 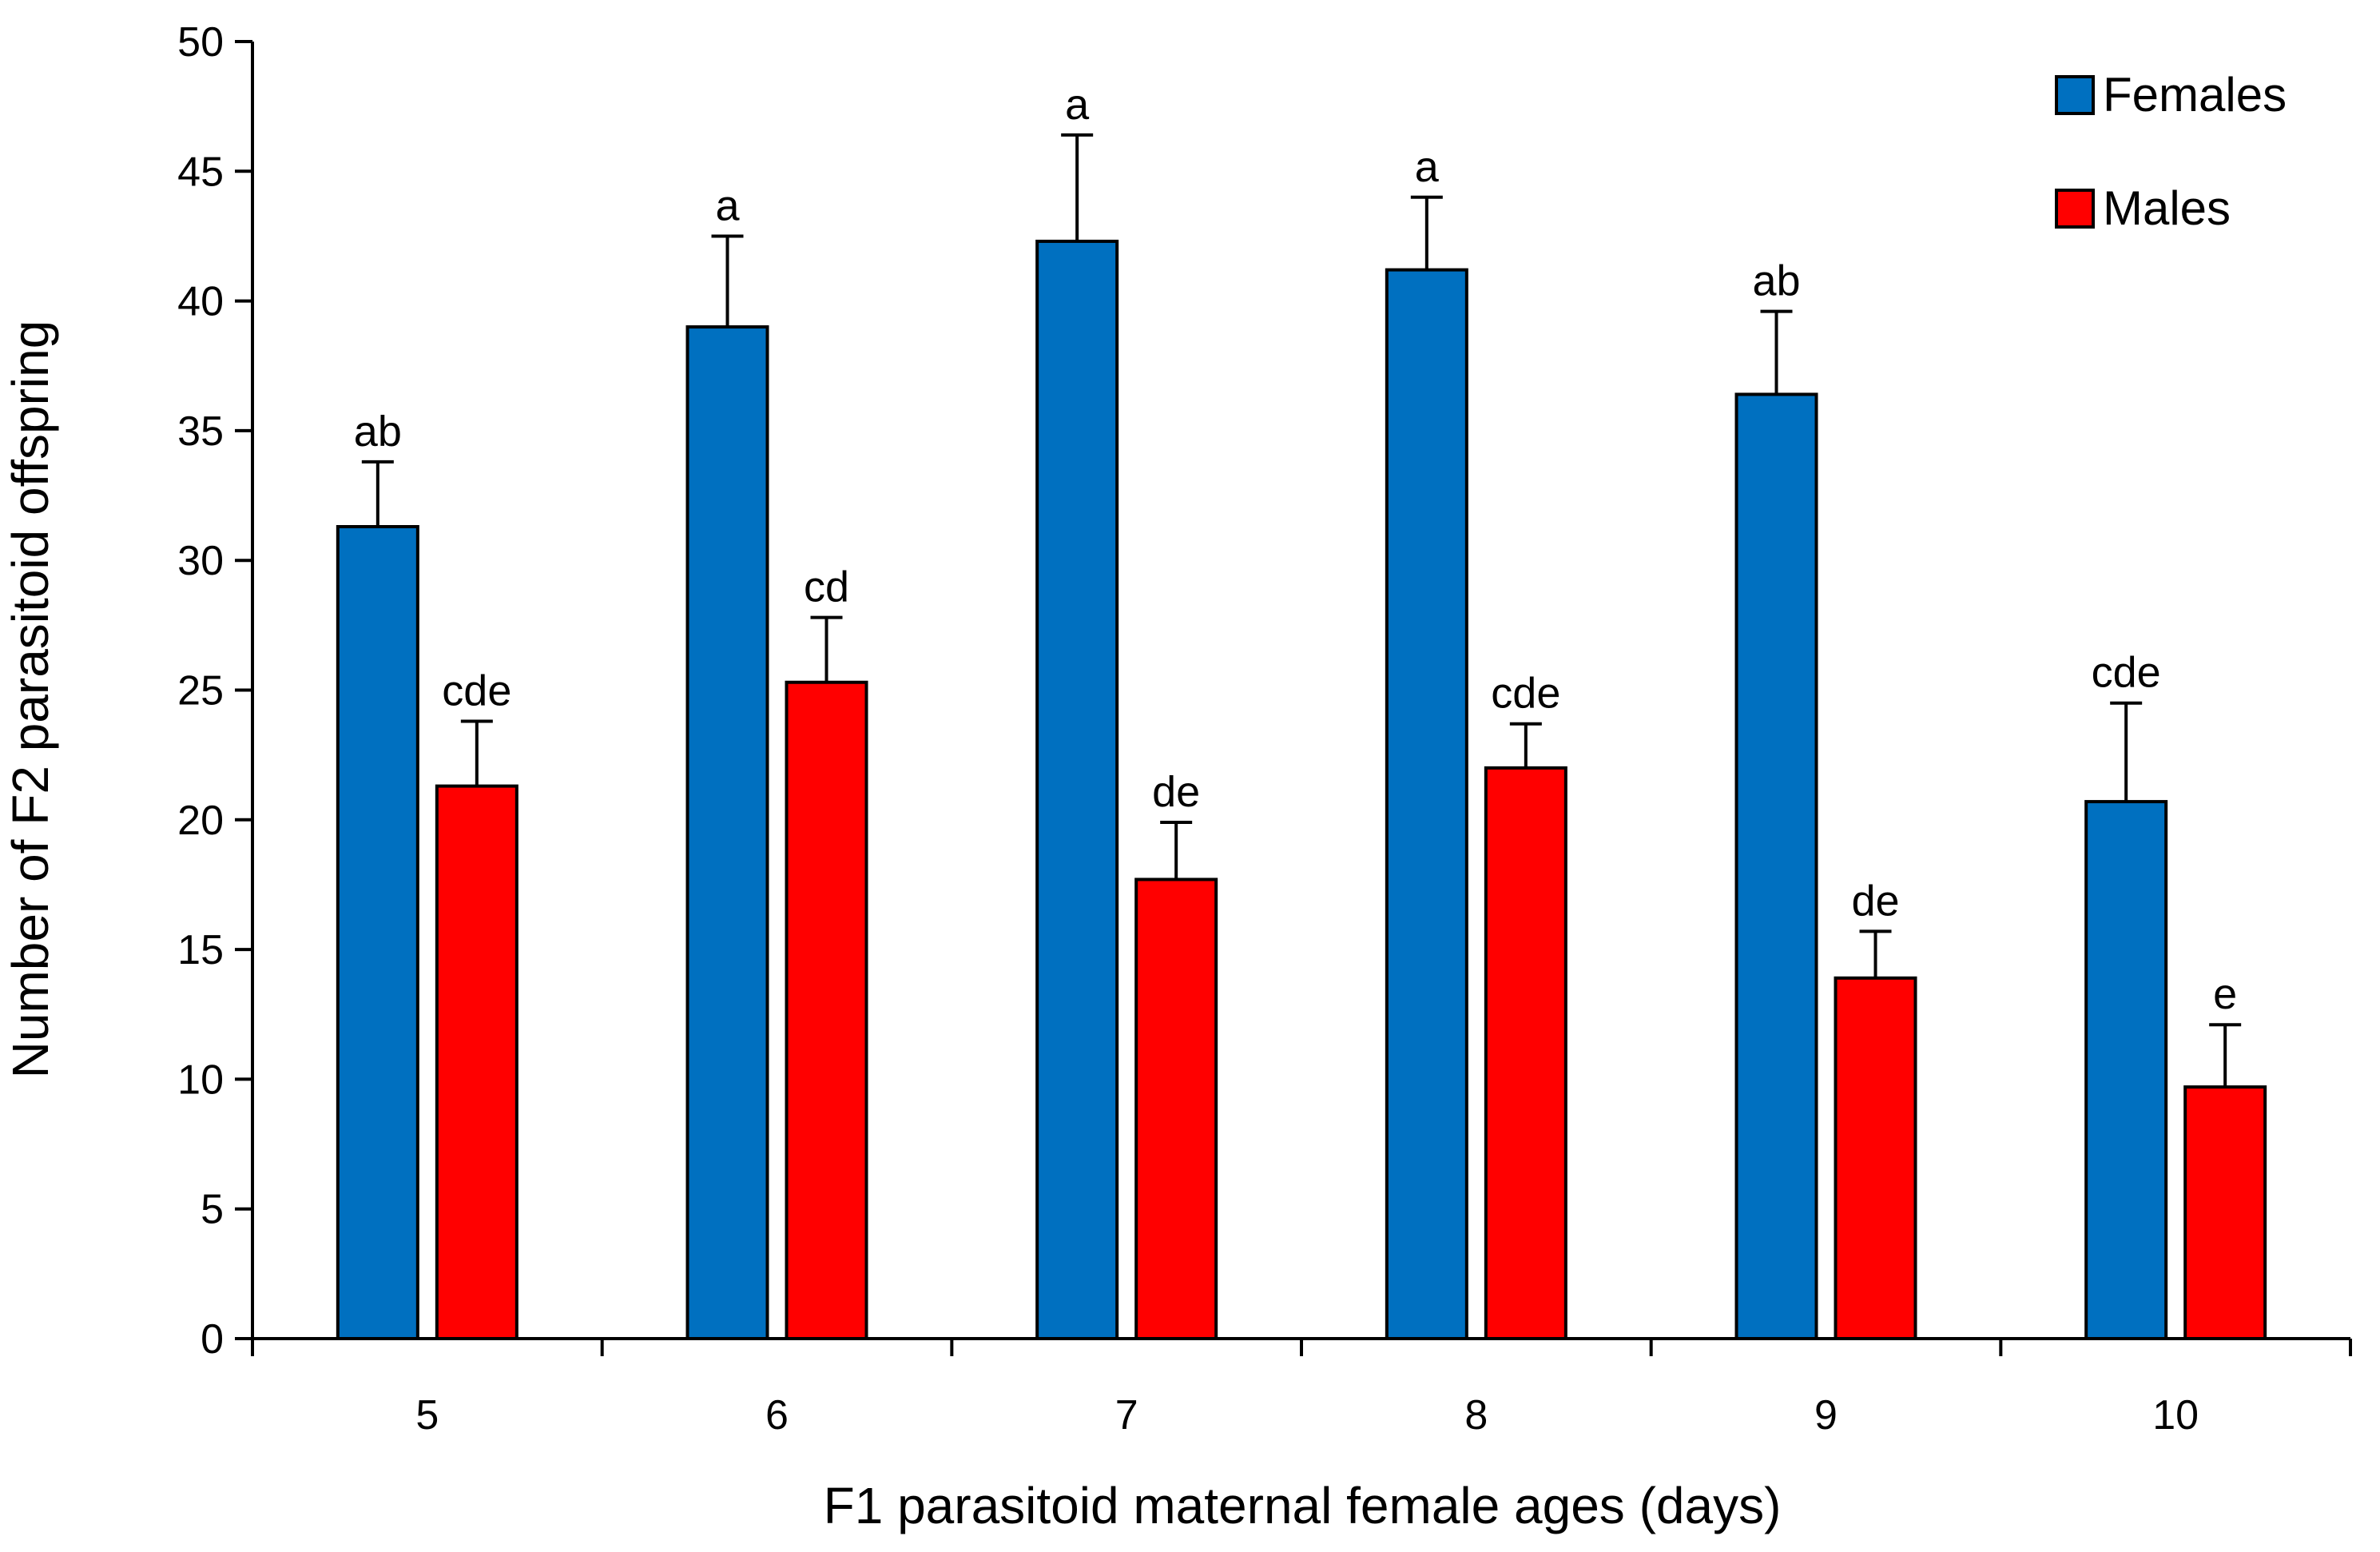 I want to click on y-tick-label: 45, so click(x=200, y=172).